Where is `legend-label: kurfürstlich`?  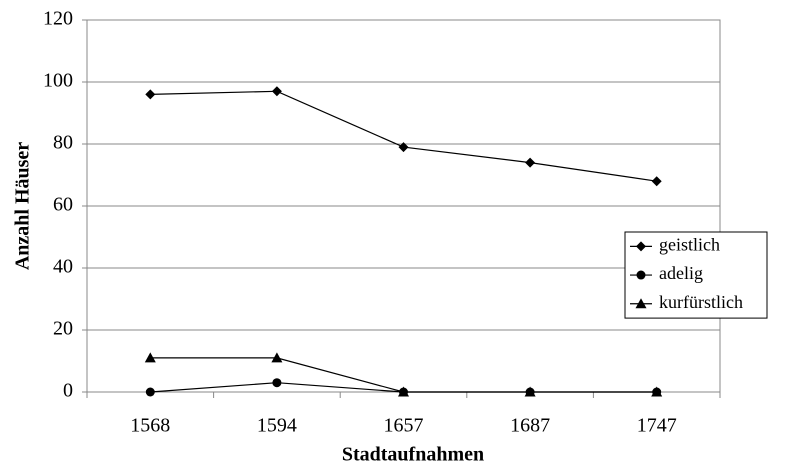
legend-label: kurfürstlich is located at coordinates (701, 302).